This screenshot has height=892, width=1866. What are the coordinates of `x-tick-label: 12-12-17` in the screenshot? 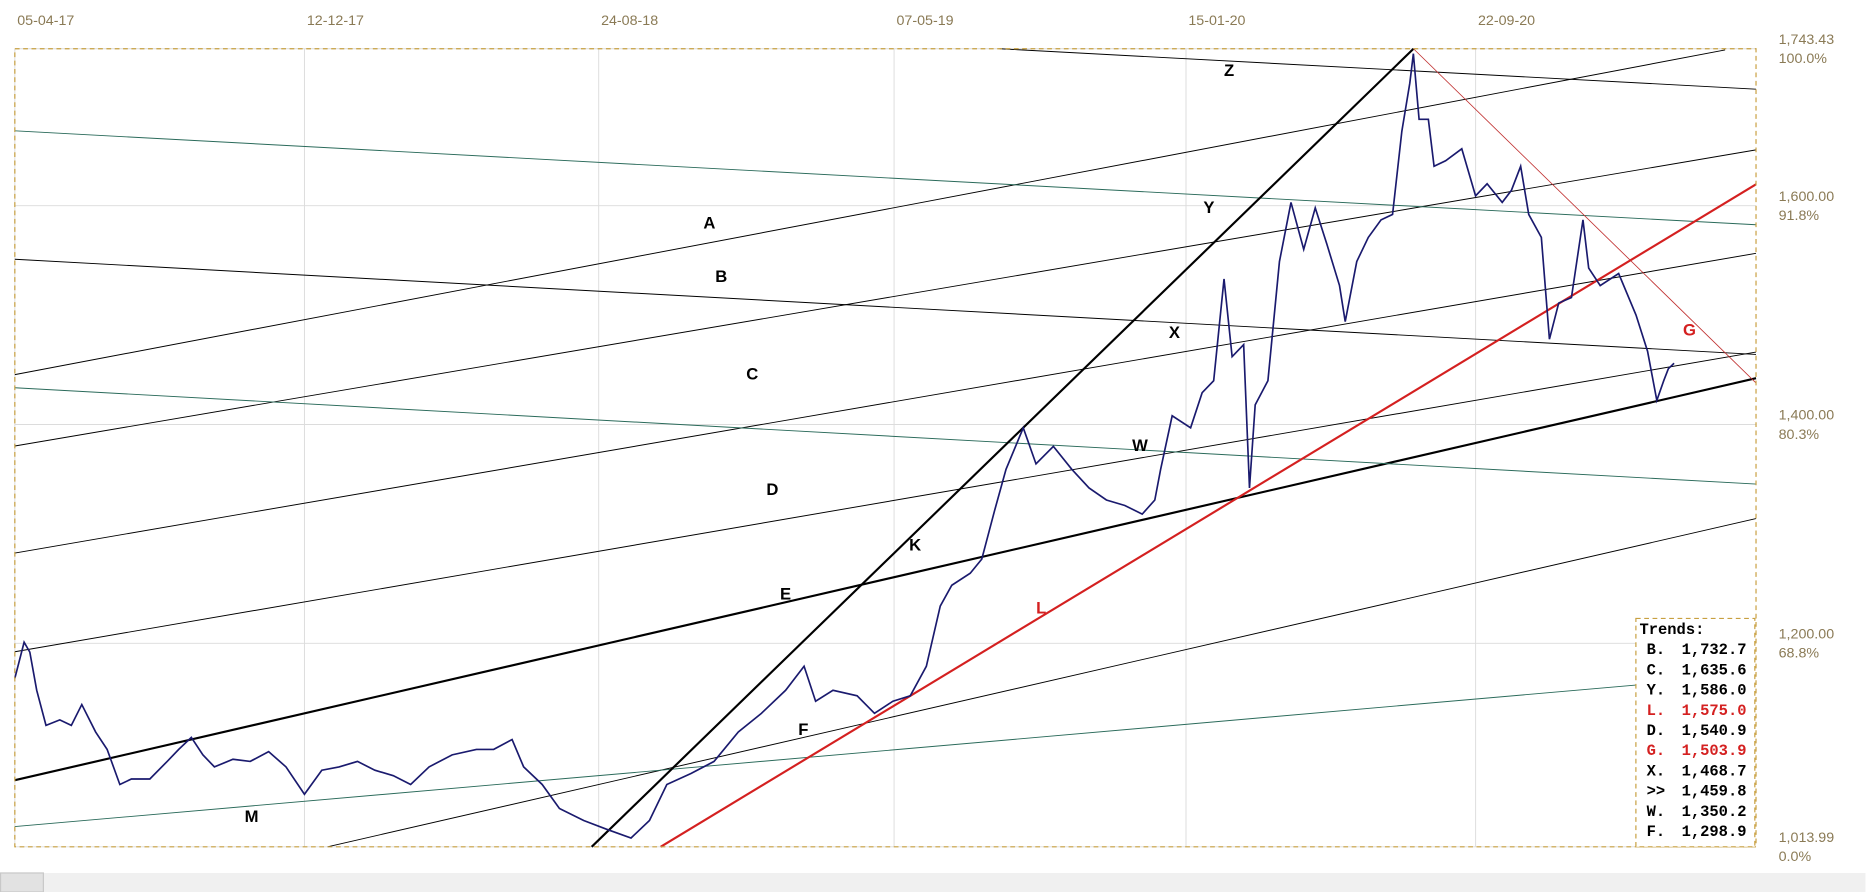 It's located at (335, 21).